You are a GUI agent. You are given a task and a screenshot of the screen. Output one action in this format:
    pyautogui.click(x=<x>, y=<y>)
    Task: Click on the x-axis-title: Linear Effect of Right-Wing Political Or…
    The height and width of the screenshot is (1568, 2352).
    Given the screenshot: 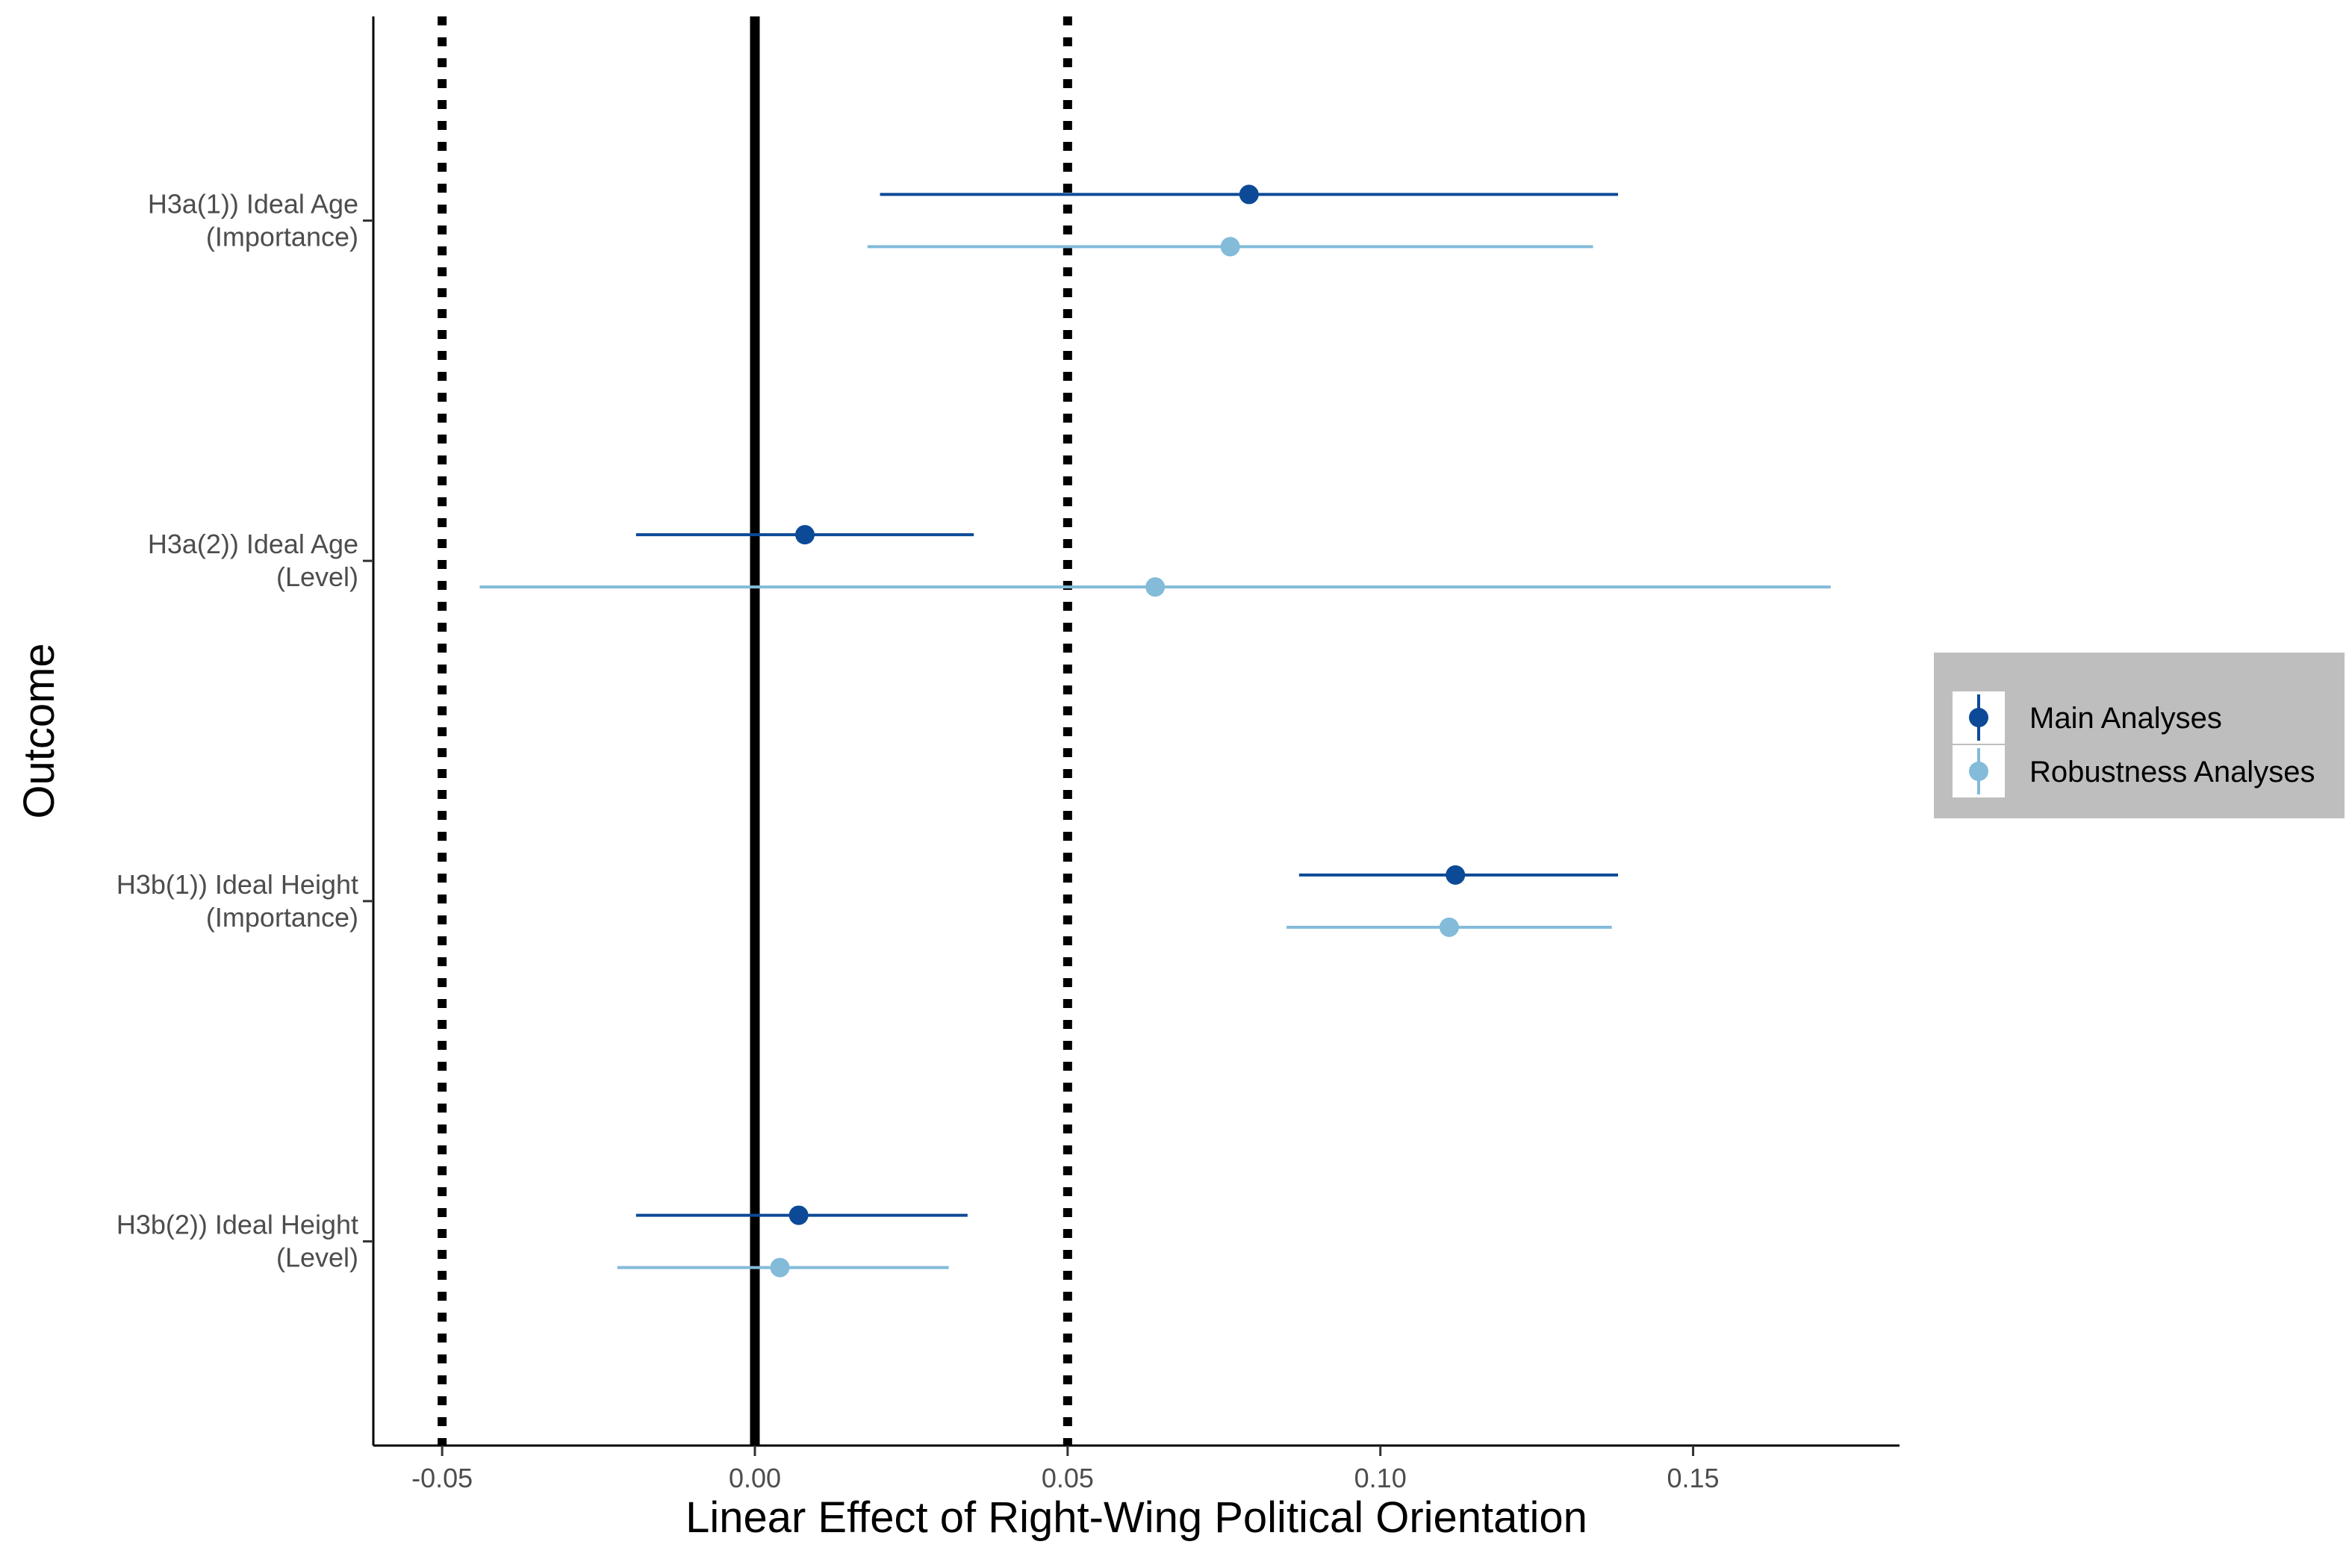 What is the action you would take?
    pyautogui.click(x=1136, y=1517)
    